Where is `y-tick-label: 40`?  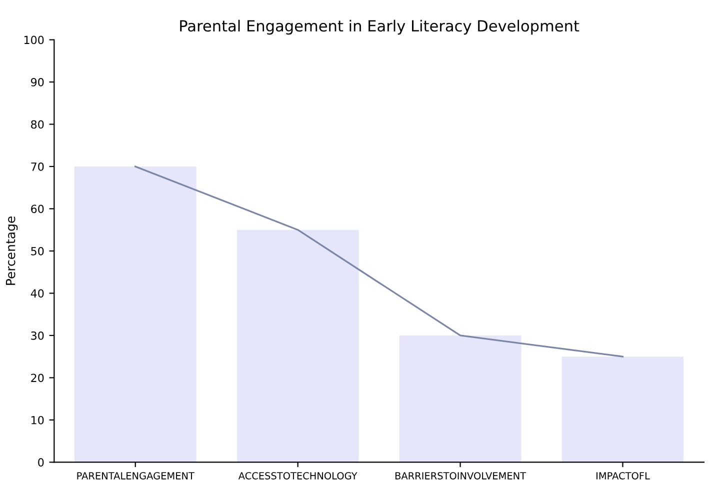 y-tick-label: 40 is located at coordinates (37, 293).